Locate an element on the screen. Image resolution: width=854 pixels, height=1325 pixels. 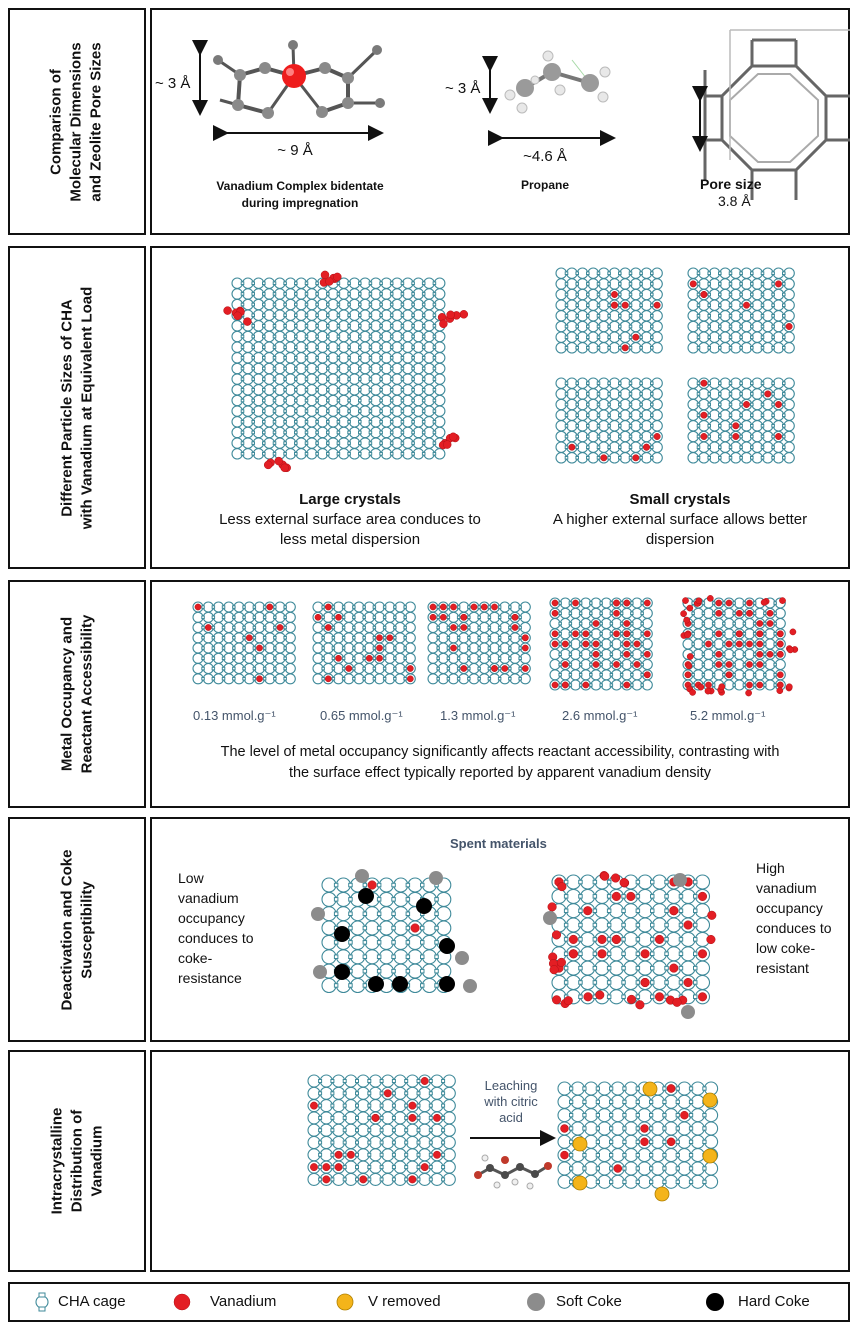
section-5-label: Intracrystalline Distribution of Vanadium is located at coordinates (77, 1161).